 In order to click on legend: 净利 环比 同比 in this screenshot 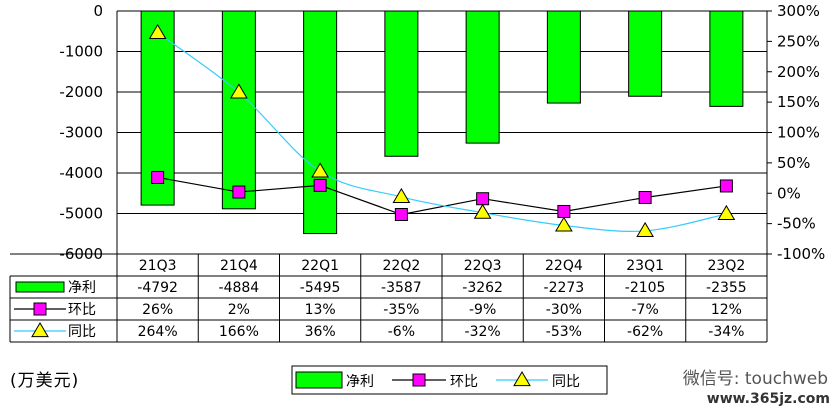, I will do `click(449, 380)`.